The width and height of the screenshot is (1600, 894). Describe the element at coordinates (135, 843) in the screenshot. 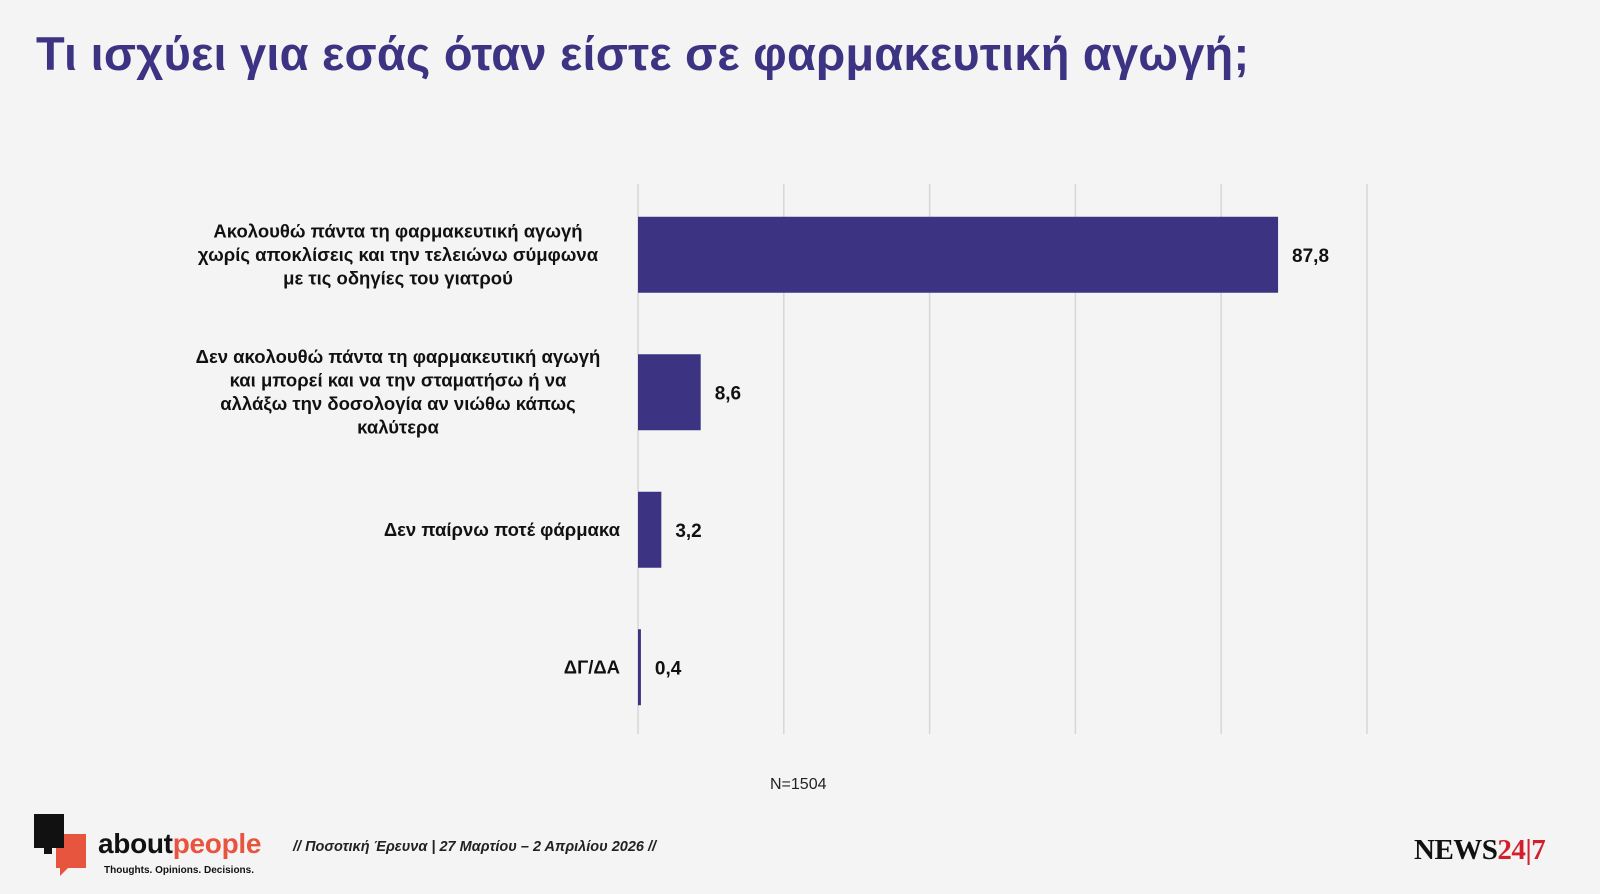

I see `brand-main: about` at that location.